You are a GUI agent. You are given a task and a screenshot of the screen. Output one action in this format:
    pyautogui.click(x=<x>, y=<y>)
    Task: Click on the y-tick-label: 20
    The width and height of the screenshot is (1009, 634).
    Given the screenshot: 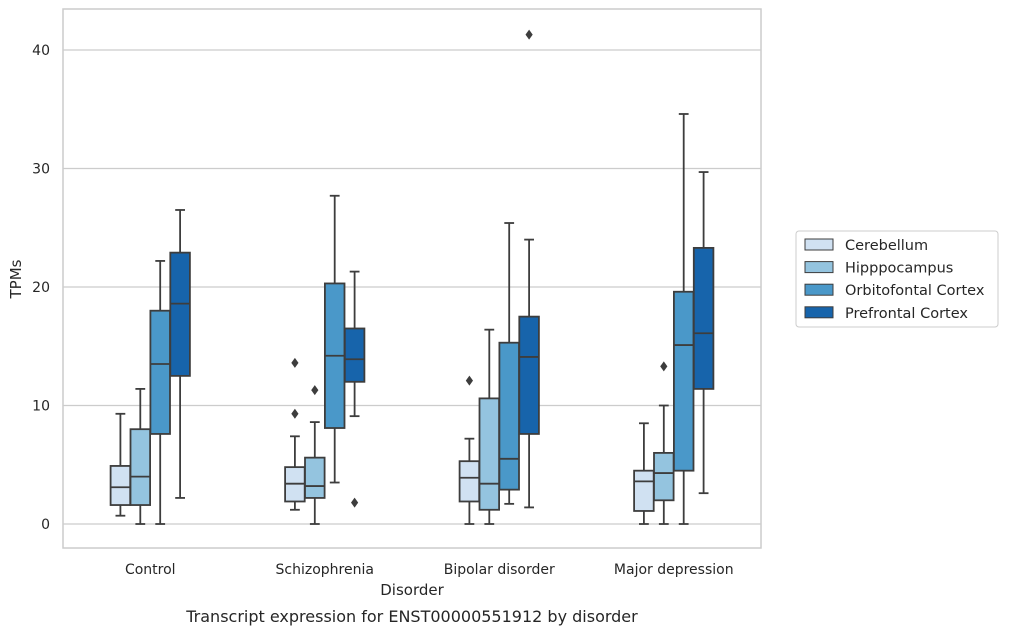 What is the action you would take?
    pyautogui.click(x=41, y=288)
    